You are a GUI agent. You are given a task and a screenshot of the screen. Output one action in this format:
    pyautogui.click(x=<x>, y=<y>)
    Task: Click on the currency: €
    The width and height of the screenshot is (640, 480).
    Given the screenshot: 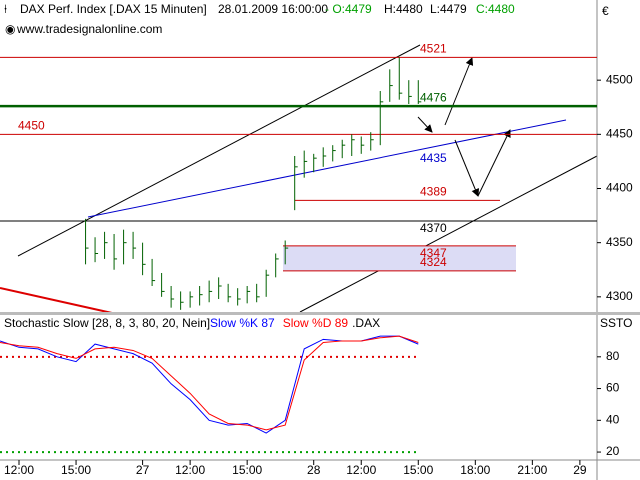 What is the action you would take?
    pyautogui.click(x=605, y=11)
    